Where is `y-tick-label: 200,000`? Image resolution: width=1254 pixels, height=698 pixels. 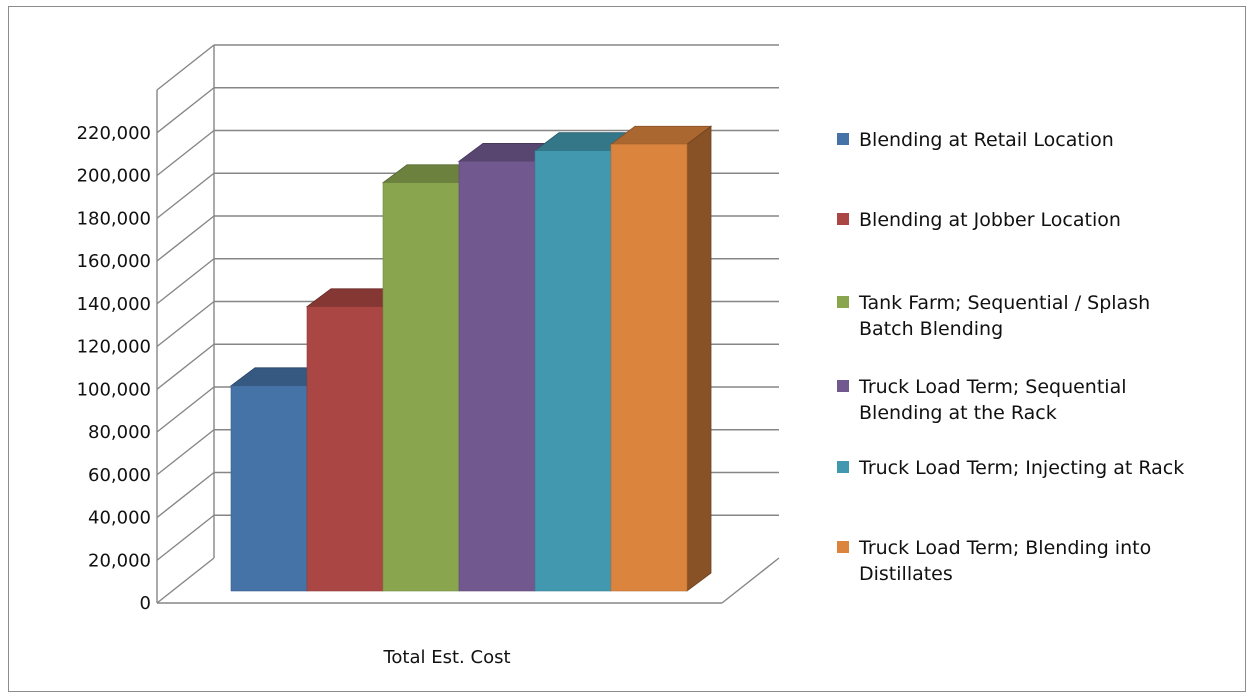 y-tick-label: 200,000 is located at coordinates (114, 176).